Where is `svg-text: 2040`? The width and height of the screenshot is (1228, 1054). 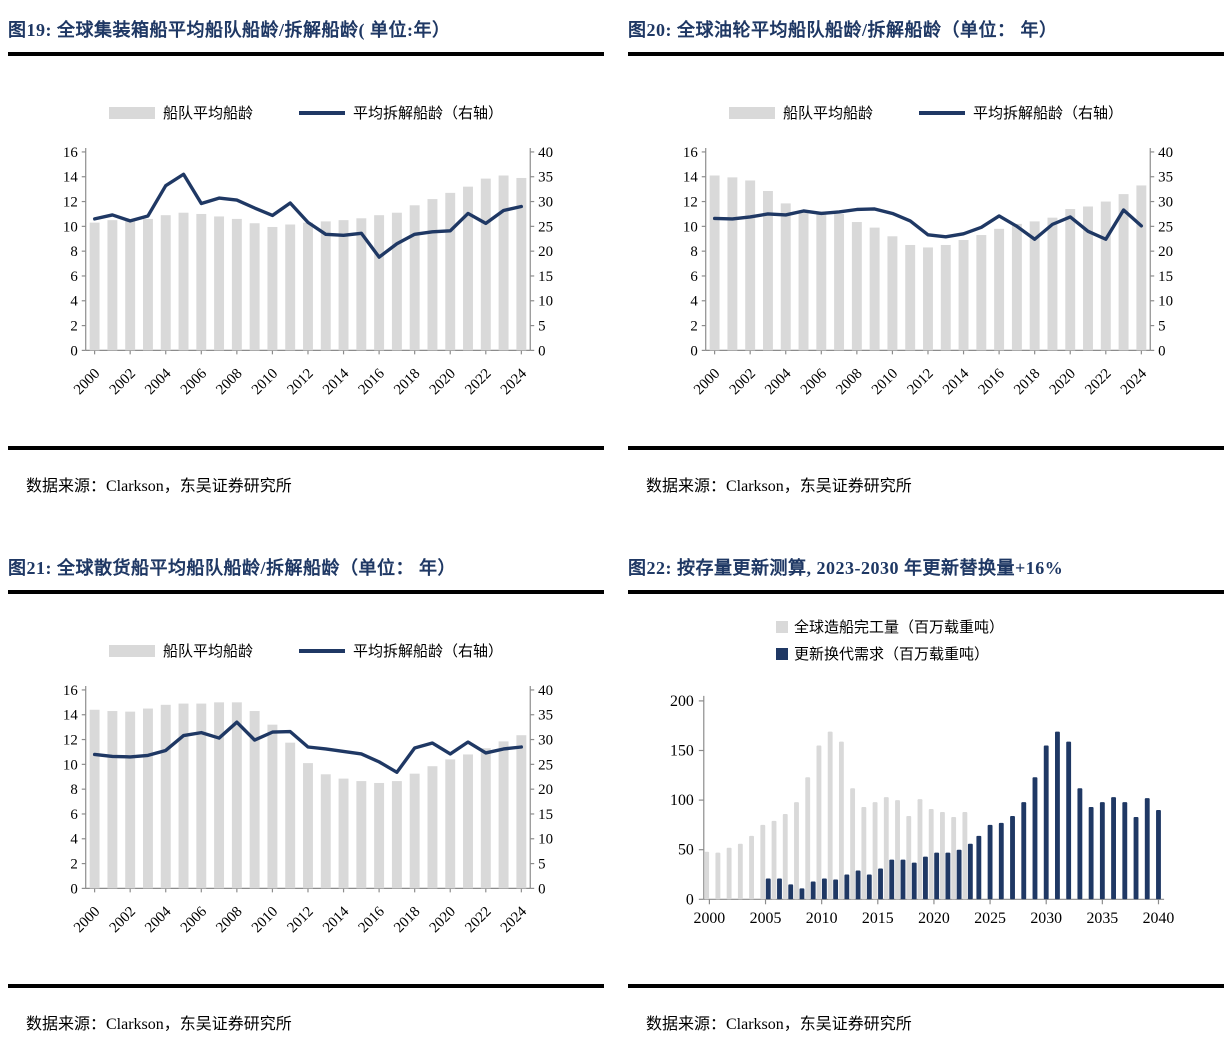 svg-text: 2040 is located at coordinates (1159, 918).